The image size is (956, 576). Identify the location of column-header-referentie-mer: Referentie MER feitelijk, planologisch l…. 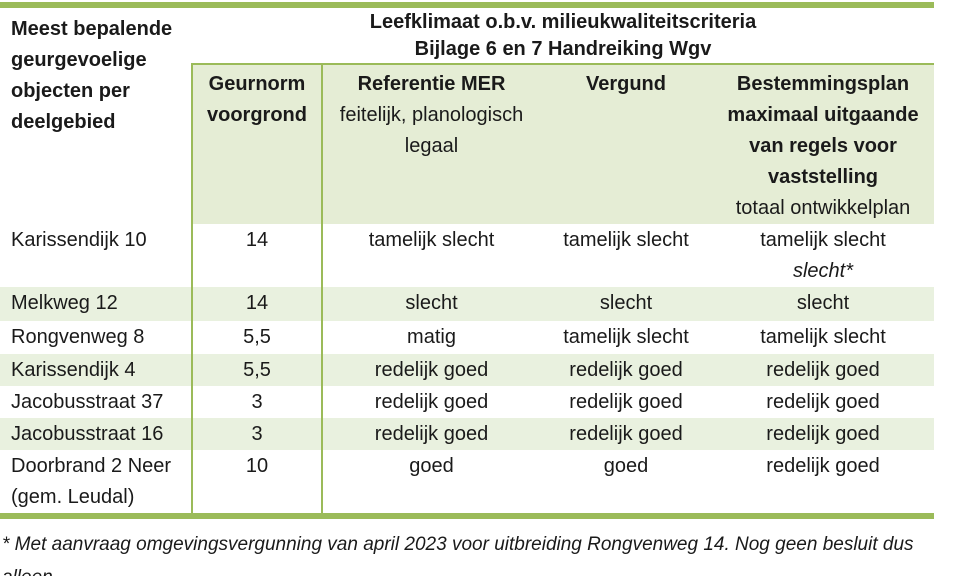
(431, 144).